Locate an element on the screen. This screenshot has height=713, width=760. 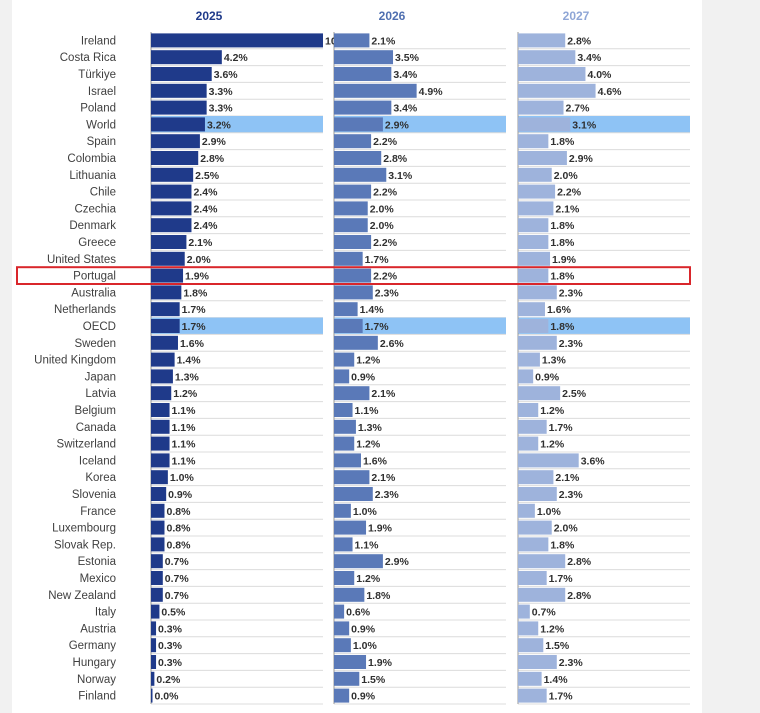
bar-2025-poland is located at coordinates (179, 107).